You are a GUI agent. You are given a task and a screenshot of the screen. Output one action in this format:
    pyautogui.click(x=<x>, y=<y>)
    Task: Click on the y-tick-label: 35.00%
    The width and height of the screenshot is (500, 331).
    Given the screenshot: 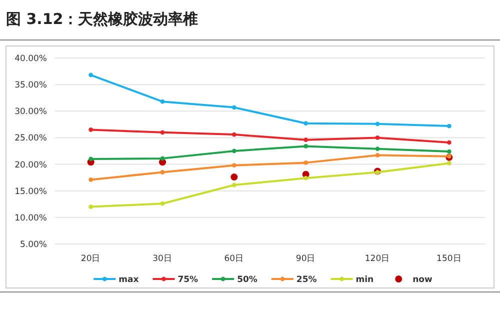 What is the action you would take?
    pyautogui.click(x=30, y=85)
    